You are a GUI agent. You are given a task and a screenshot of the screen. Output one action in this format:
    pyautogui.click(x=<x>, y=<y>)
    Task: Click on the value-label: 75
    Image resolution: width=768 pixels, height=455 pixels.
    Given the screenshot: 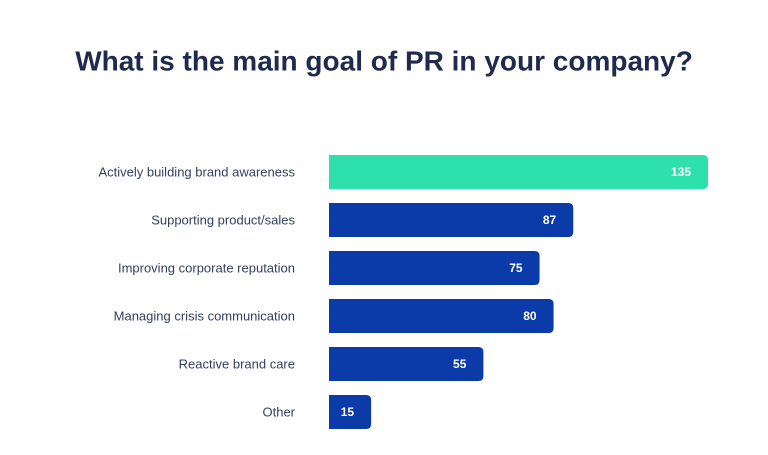 What is the action you would take?
    pyautogui.click(x=516, y=268)
    